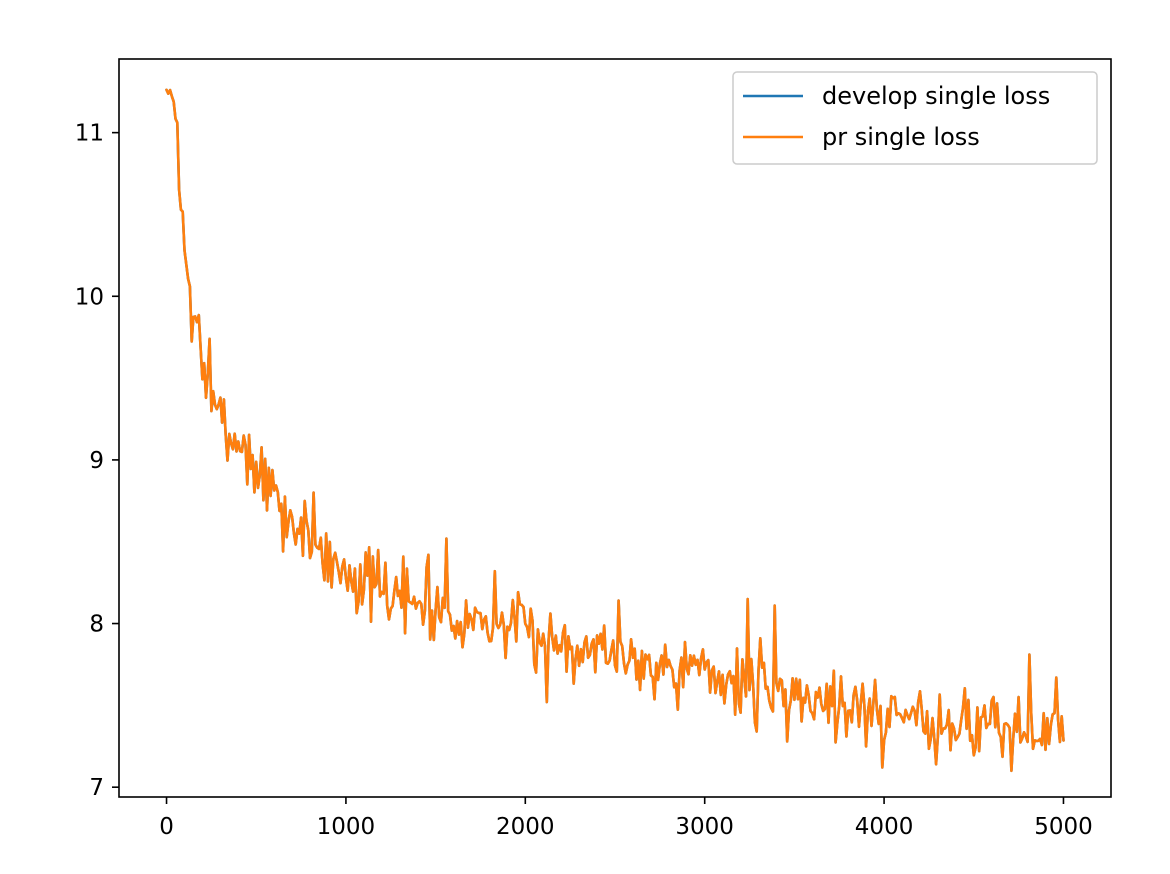 This screenshot has height=874, width=1170. I want to click on x-tick-label: 3000, so click(704, 827).